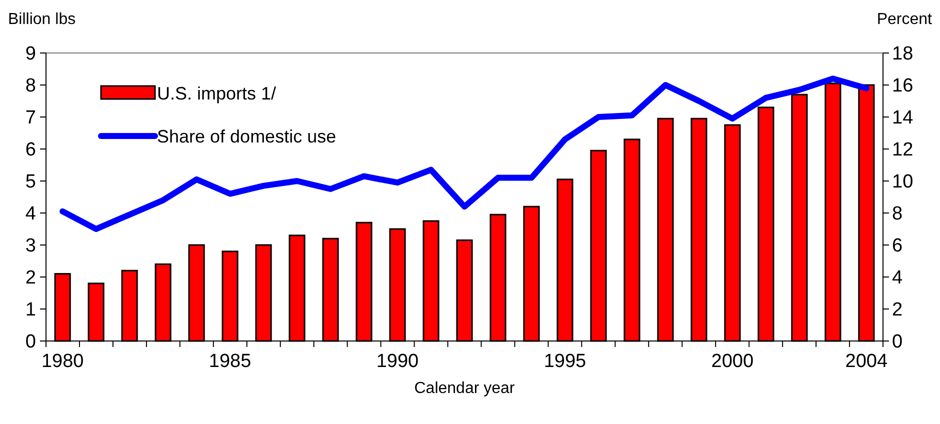 Image resolution: width=940 pixels, height=424 pixels. I want to click on y2-tick-label: 0, so click(897, 342).